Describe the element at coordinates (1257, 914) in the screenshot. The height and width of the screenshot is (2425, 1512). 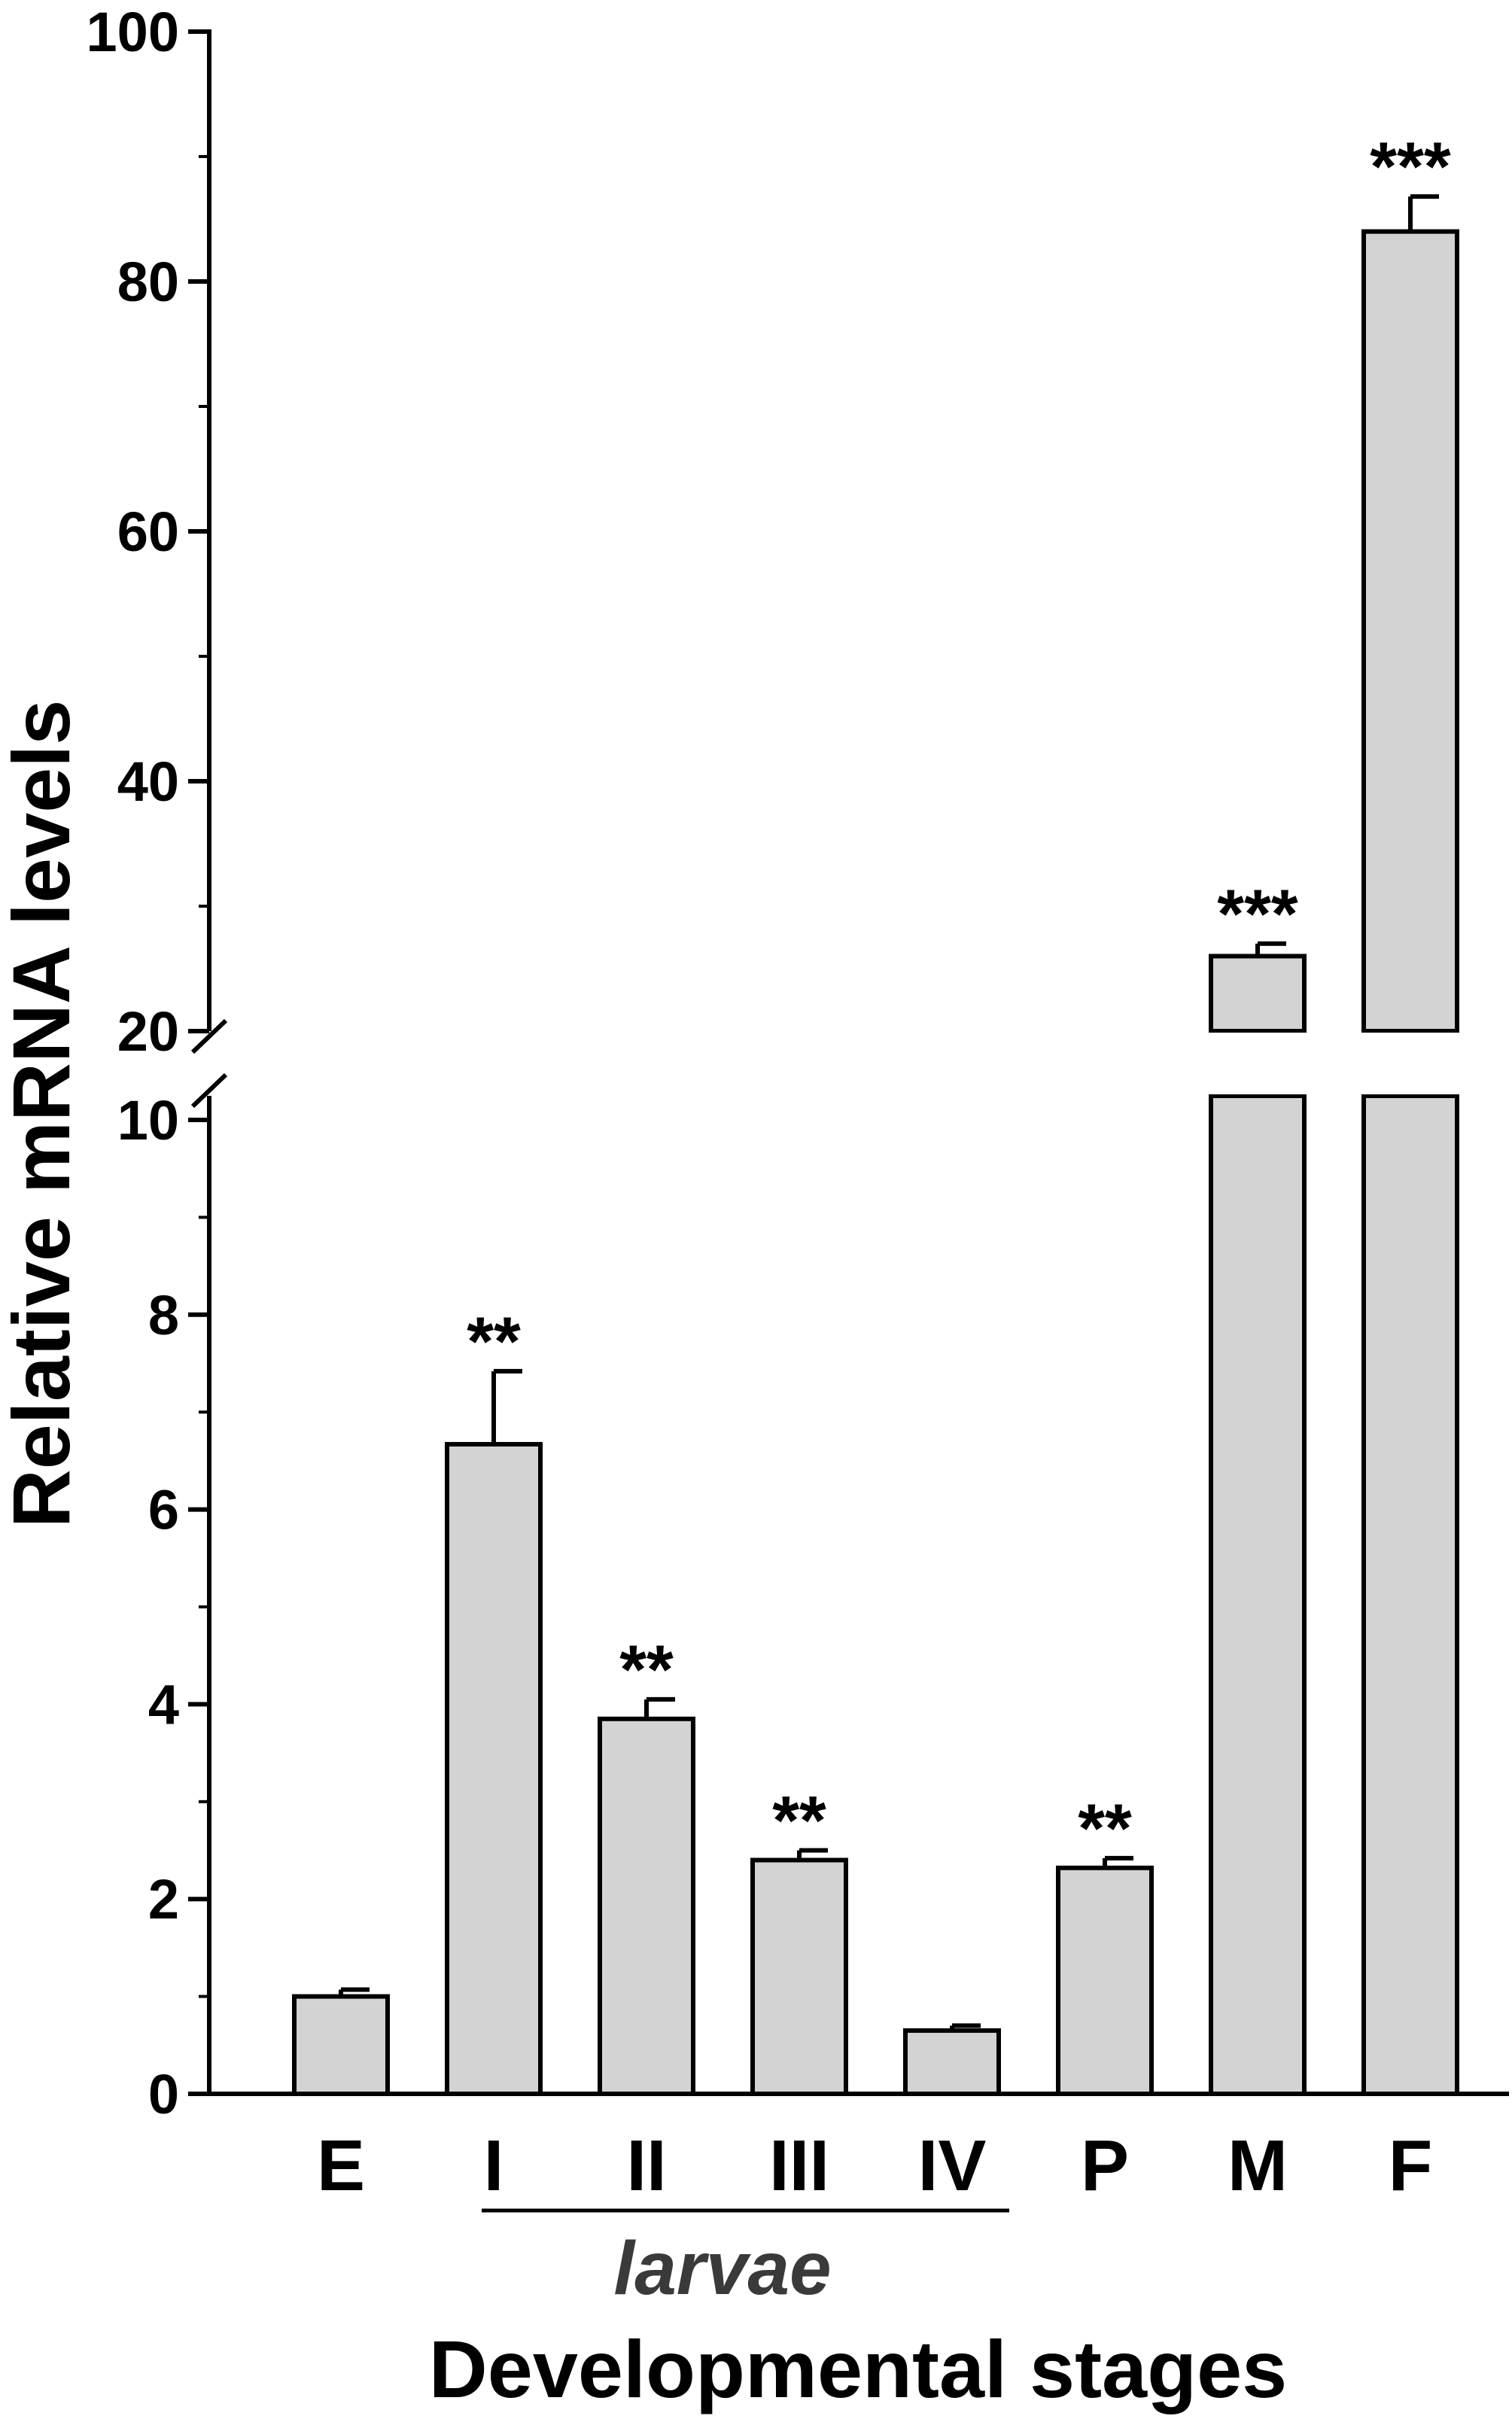
I see `significance-M: ***` at that location.